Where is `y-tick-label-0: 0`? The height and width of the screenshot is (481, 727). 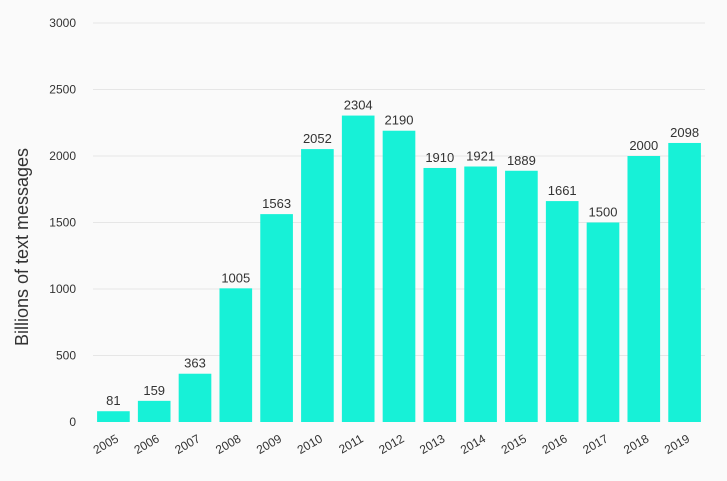 y-tick-label-0: 0 is located at coordinates (72, 422).